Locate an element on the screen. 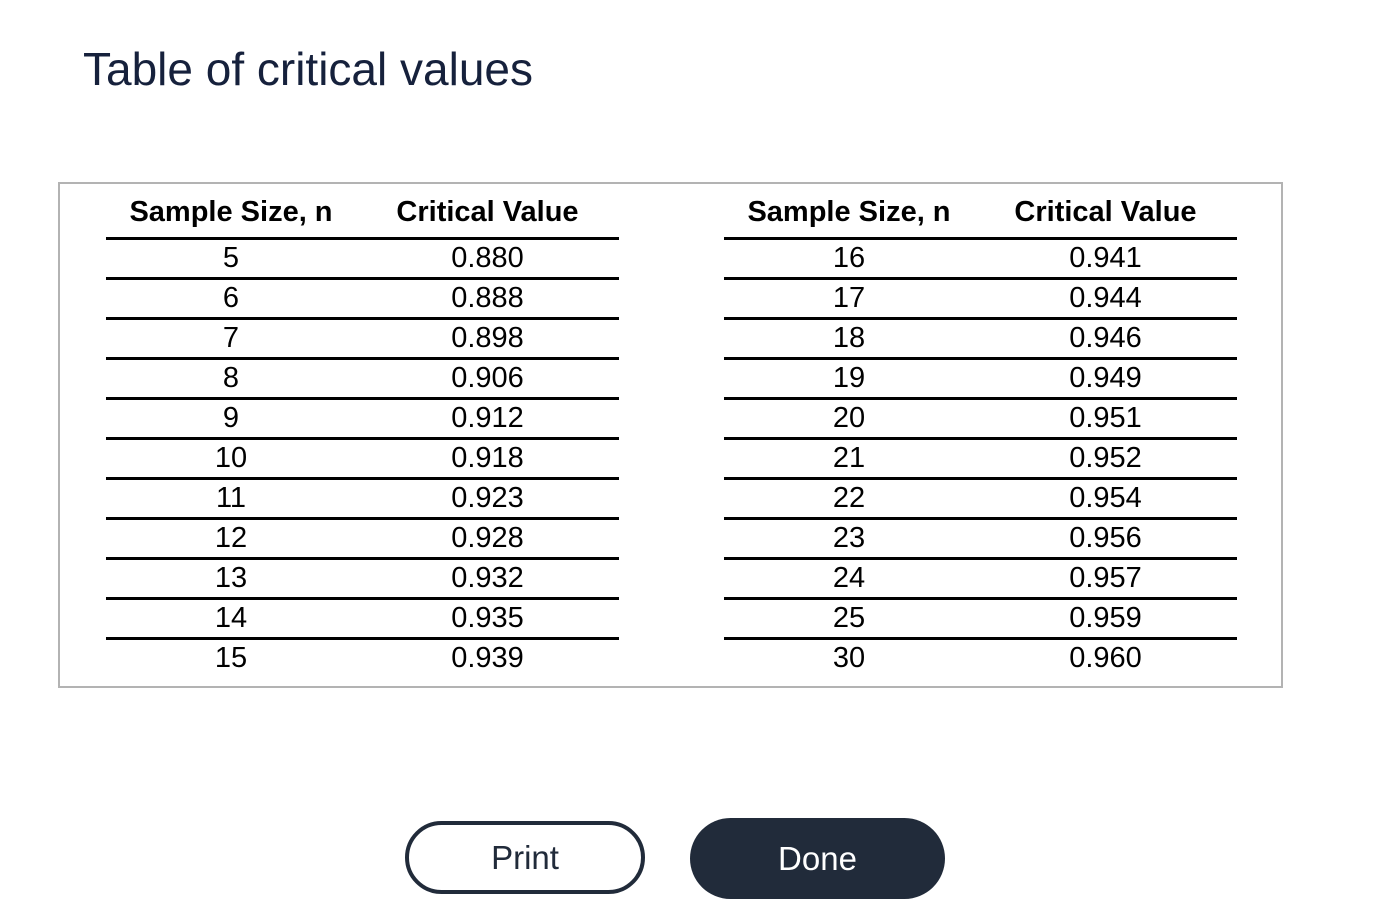 The width and height of the screenshot is (1398, 904). table-cell: 0.954 is located at coordinates (1105, 499).